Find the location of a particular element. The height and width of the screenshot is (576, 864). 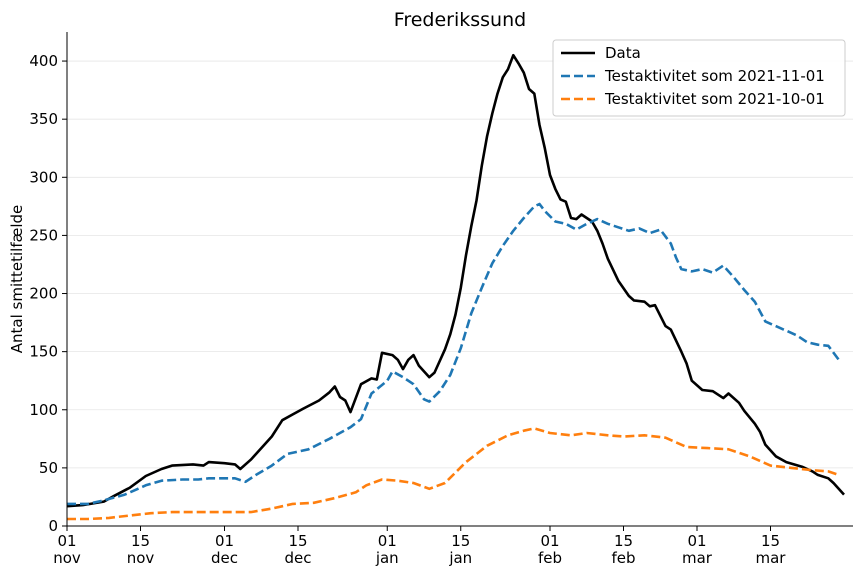

y-tick-label: 250 is located at coordinates (43, 235).